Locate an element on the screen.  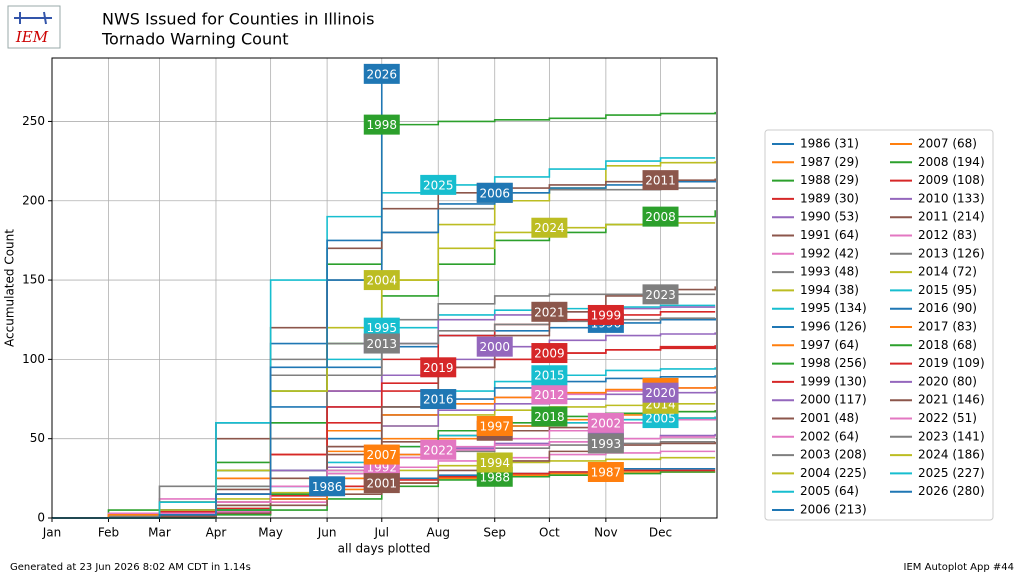
year-label: 2025 is located at coordinates (438, 185).